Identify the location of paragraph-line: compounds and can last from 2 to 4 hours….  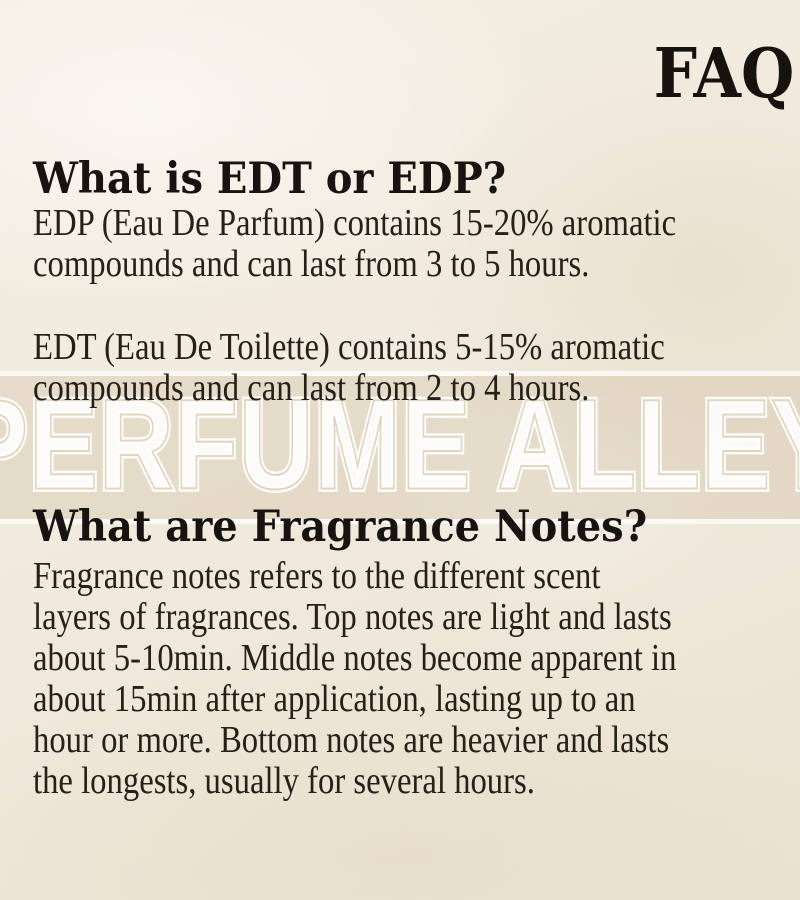
(311, 388).